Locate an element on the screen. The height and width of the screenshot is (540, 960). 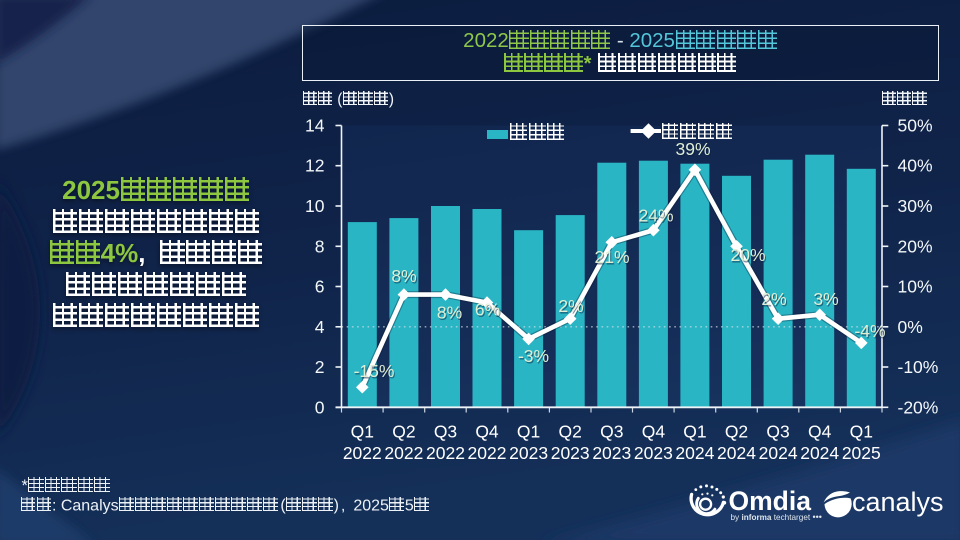
svg-text: 30% is located at coordinates (915, 206).